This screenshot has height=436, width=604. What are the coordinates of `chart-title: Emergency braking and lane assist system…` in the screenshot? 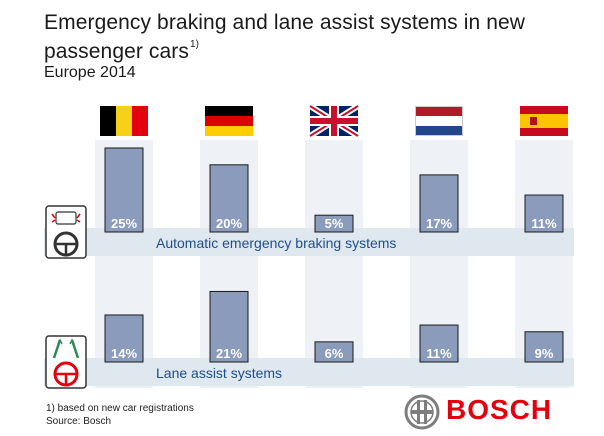 It's located at (314, 37).